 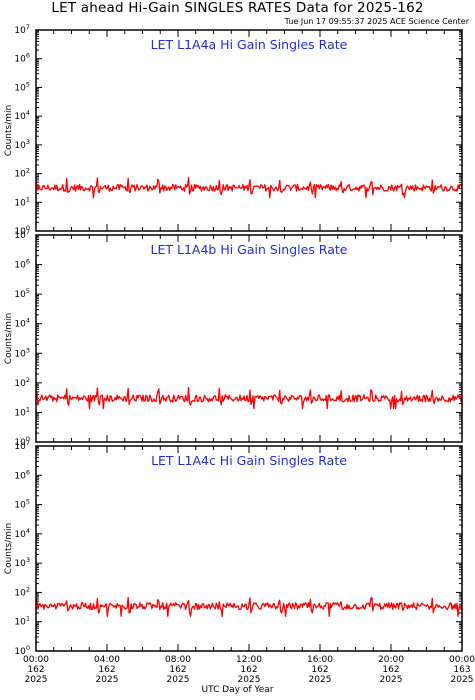 What do you see at coordinates (107, 660) in the screenshot?
I see `x-tick-label: 04:00` at bounding box center [107, 660].